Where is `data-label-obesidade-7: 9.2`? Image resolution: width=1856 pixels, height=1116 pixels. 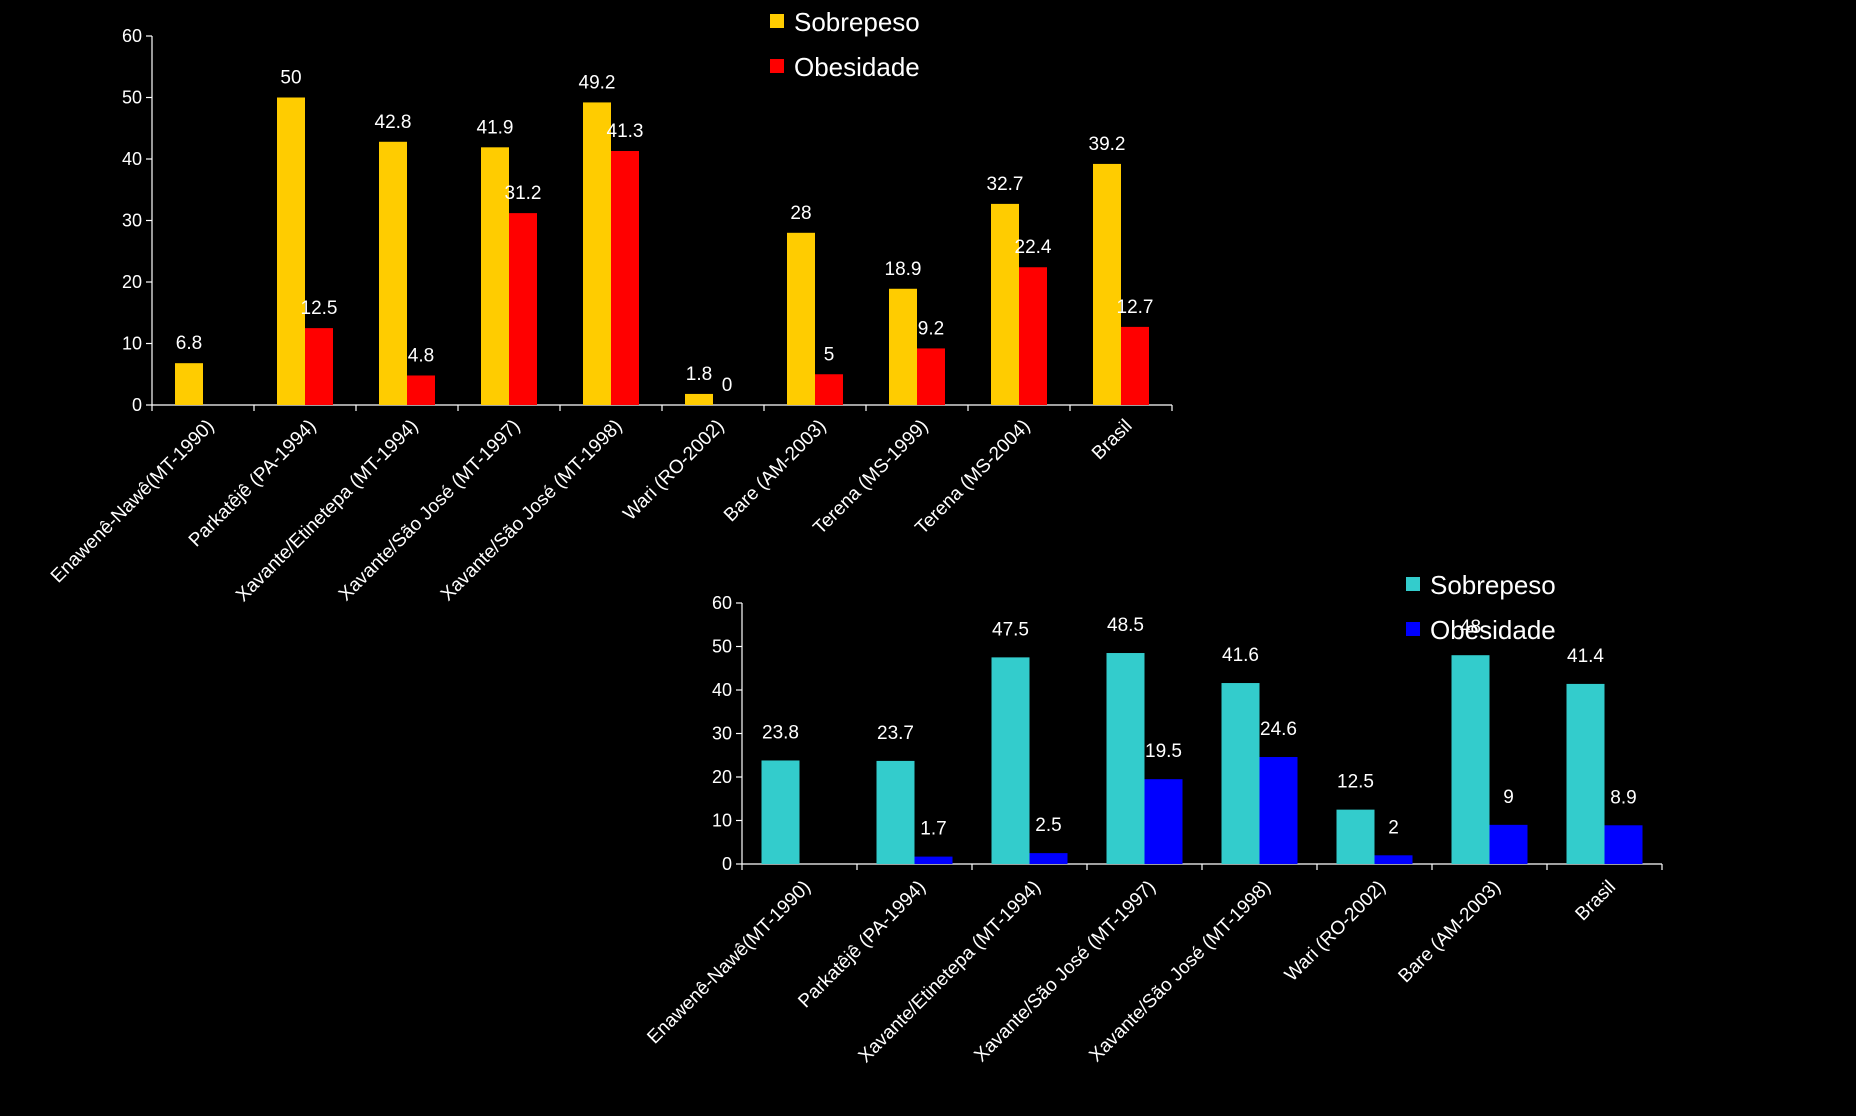 data-label-obesidade-7: 9.2 is located at coordinates (931, 328).